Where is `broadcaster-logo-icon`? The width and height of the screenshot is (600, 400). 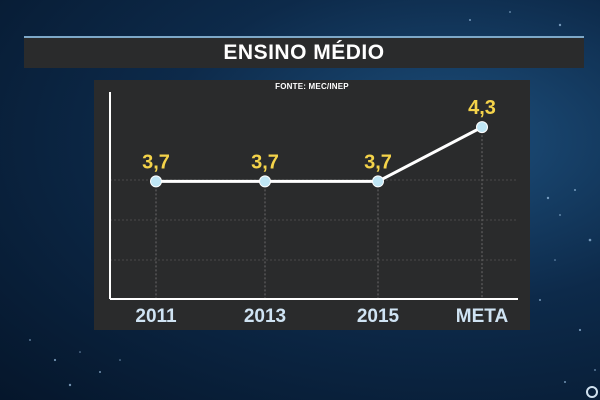
broadcaster-logo-icon is located at coordinates (592, 392).